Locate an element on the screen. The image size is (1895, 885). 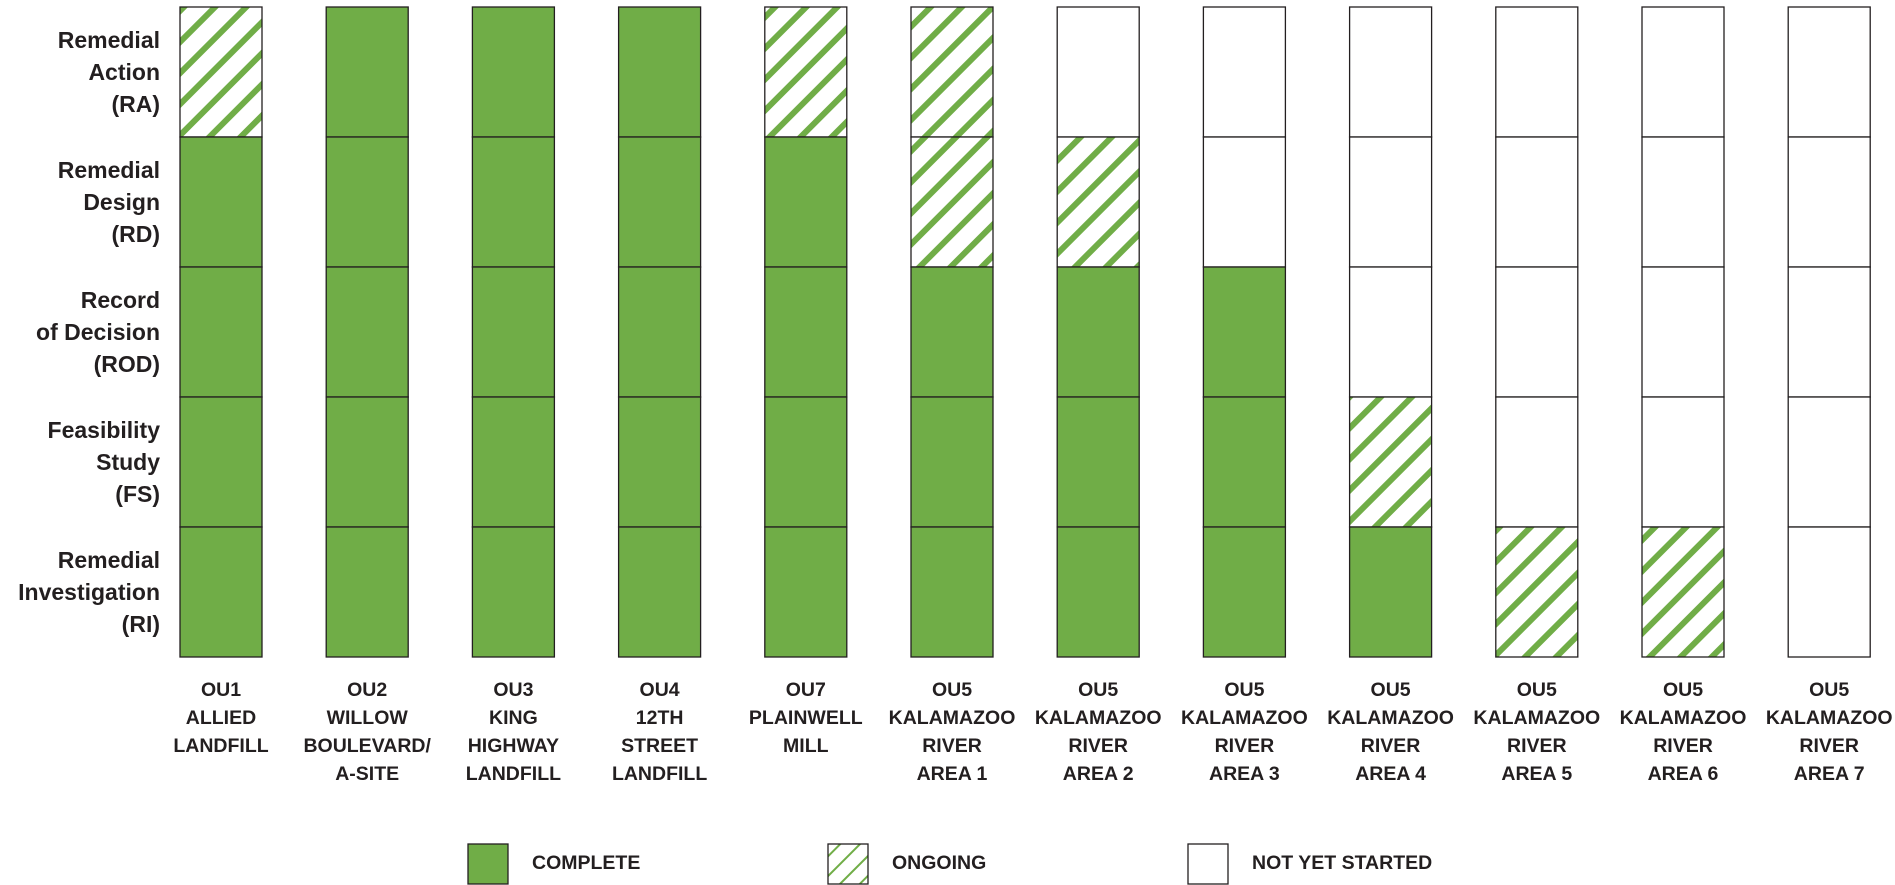
cell-2-rd-complete is located at coordinates (367, 202).